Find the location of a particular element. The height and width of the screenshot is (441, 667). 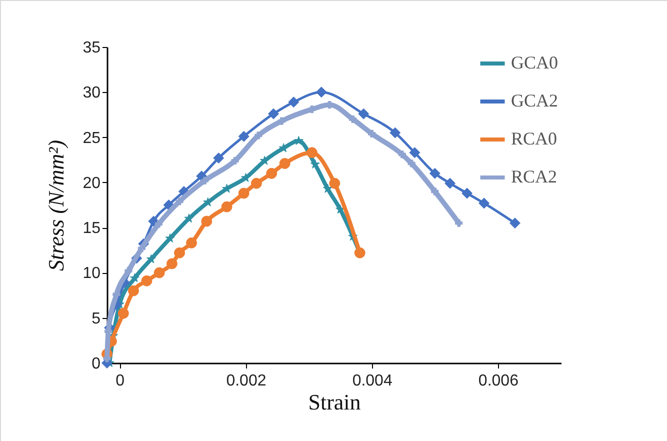

x-tick-label: 0.004 is located at coordinates (372, 381).